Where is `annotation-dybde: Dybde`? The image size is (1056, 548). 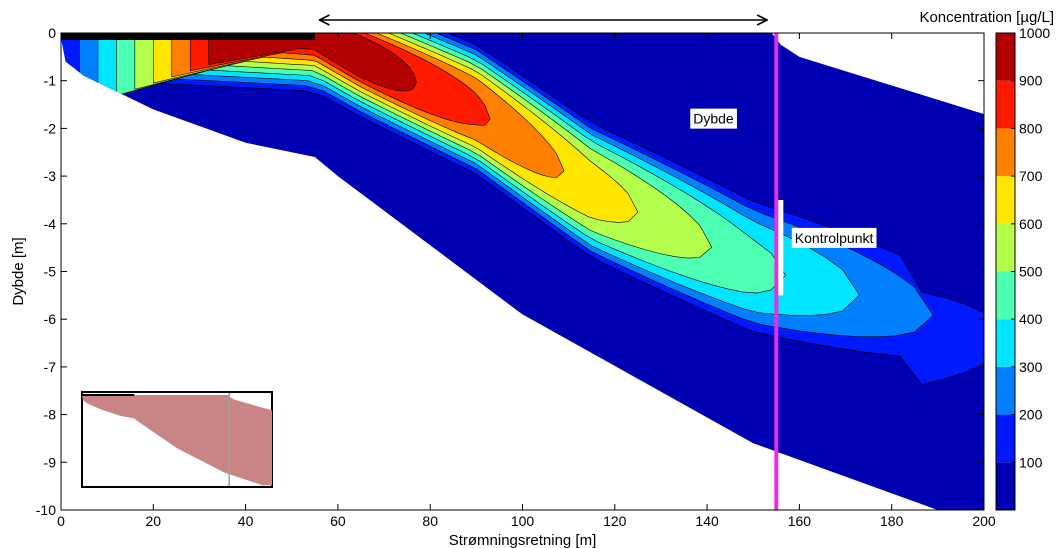 annotation-dybde: Dybde is located at coordinates (713, 118).